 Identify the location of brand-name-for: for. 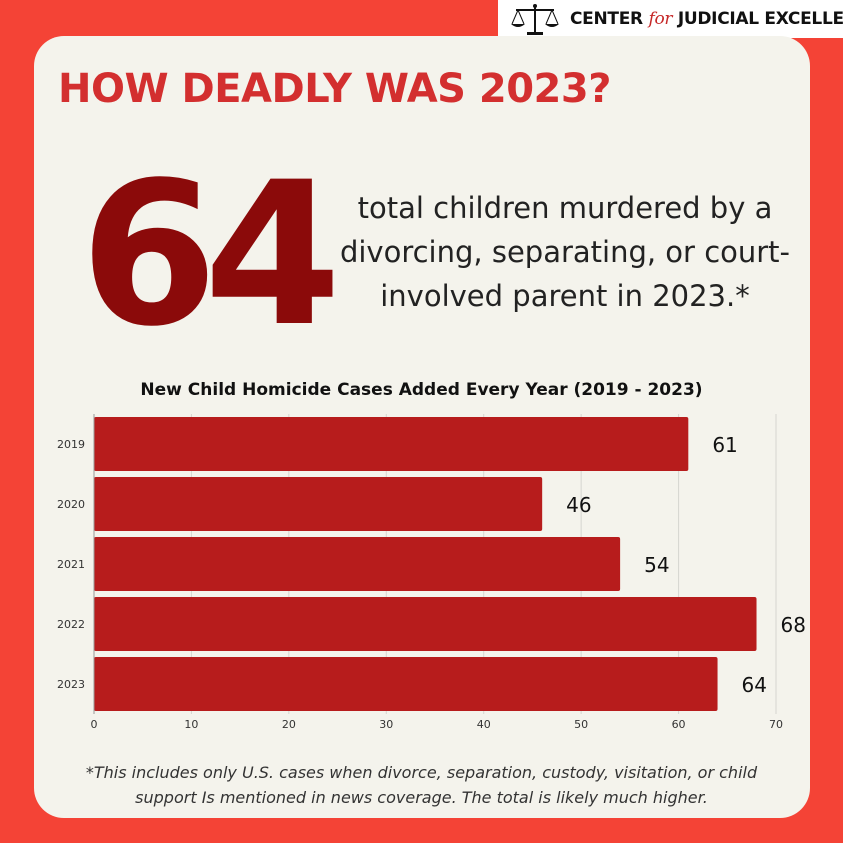
(660, 19).